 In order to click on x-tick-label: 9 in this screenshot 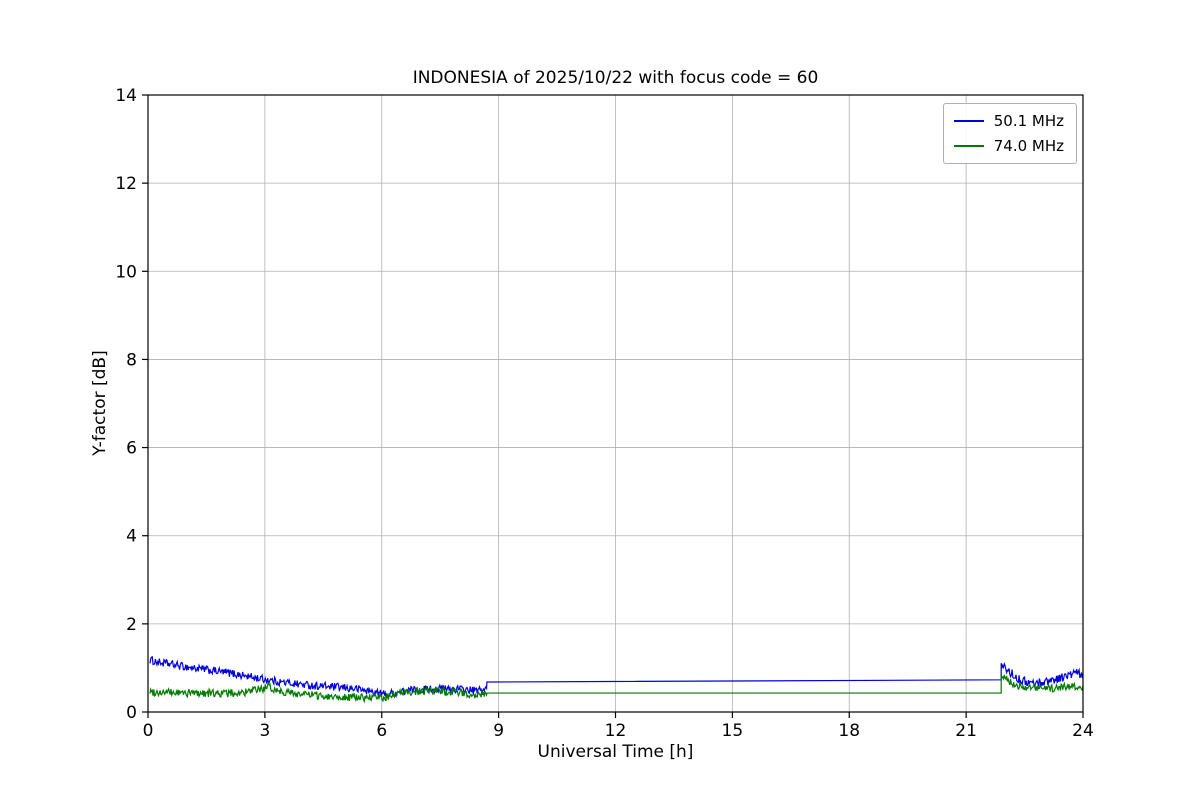, I will do `click(498, 731)`.